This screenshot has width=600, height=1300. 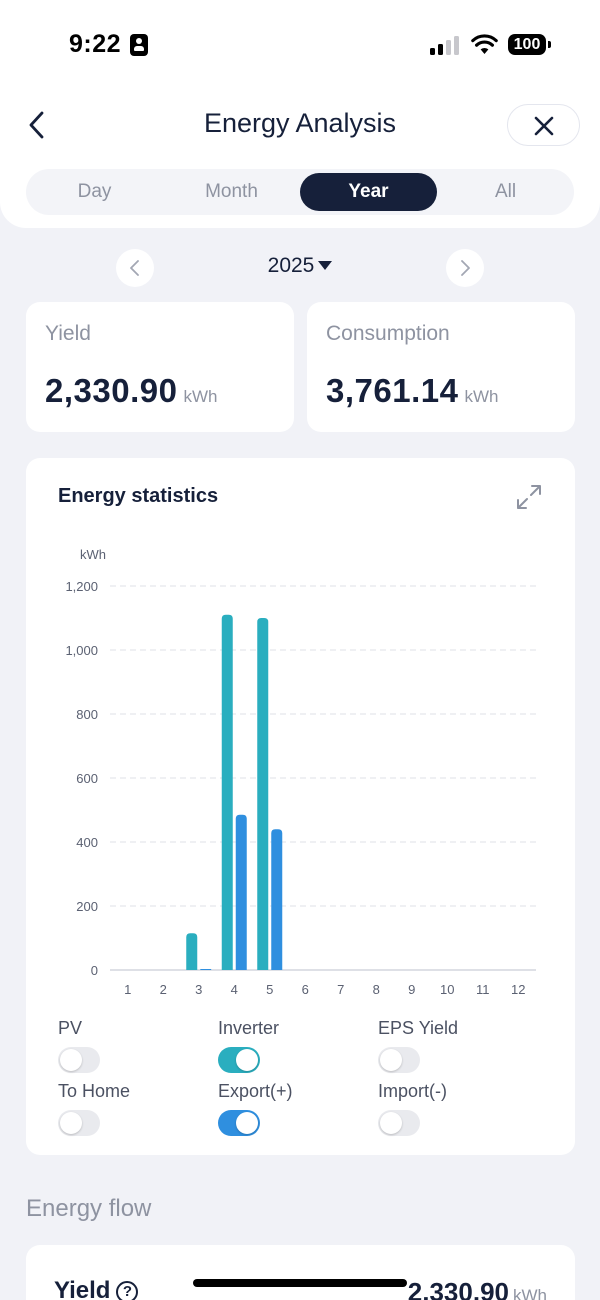 I want to click on wifi-icon, so click(x=484, y=44).